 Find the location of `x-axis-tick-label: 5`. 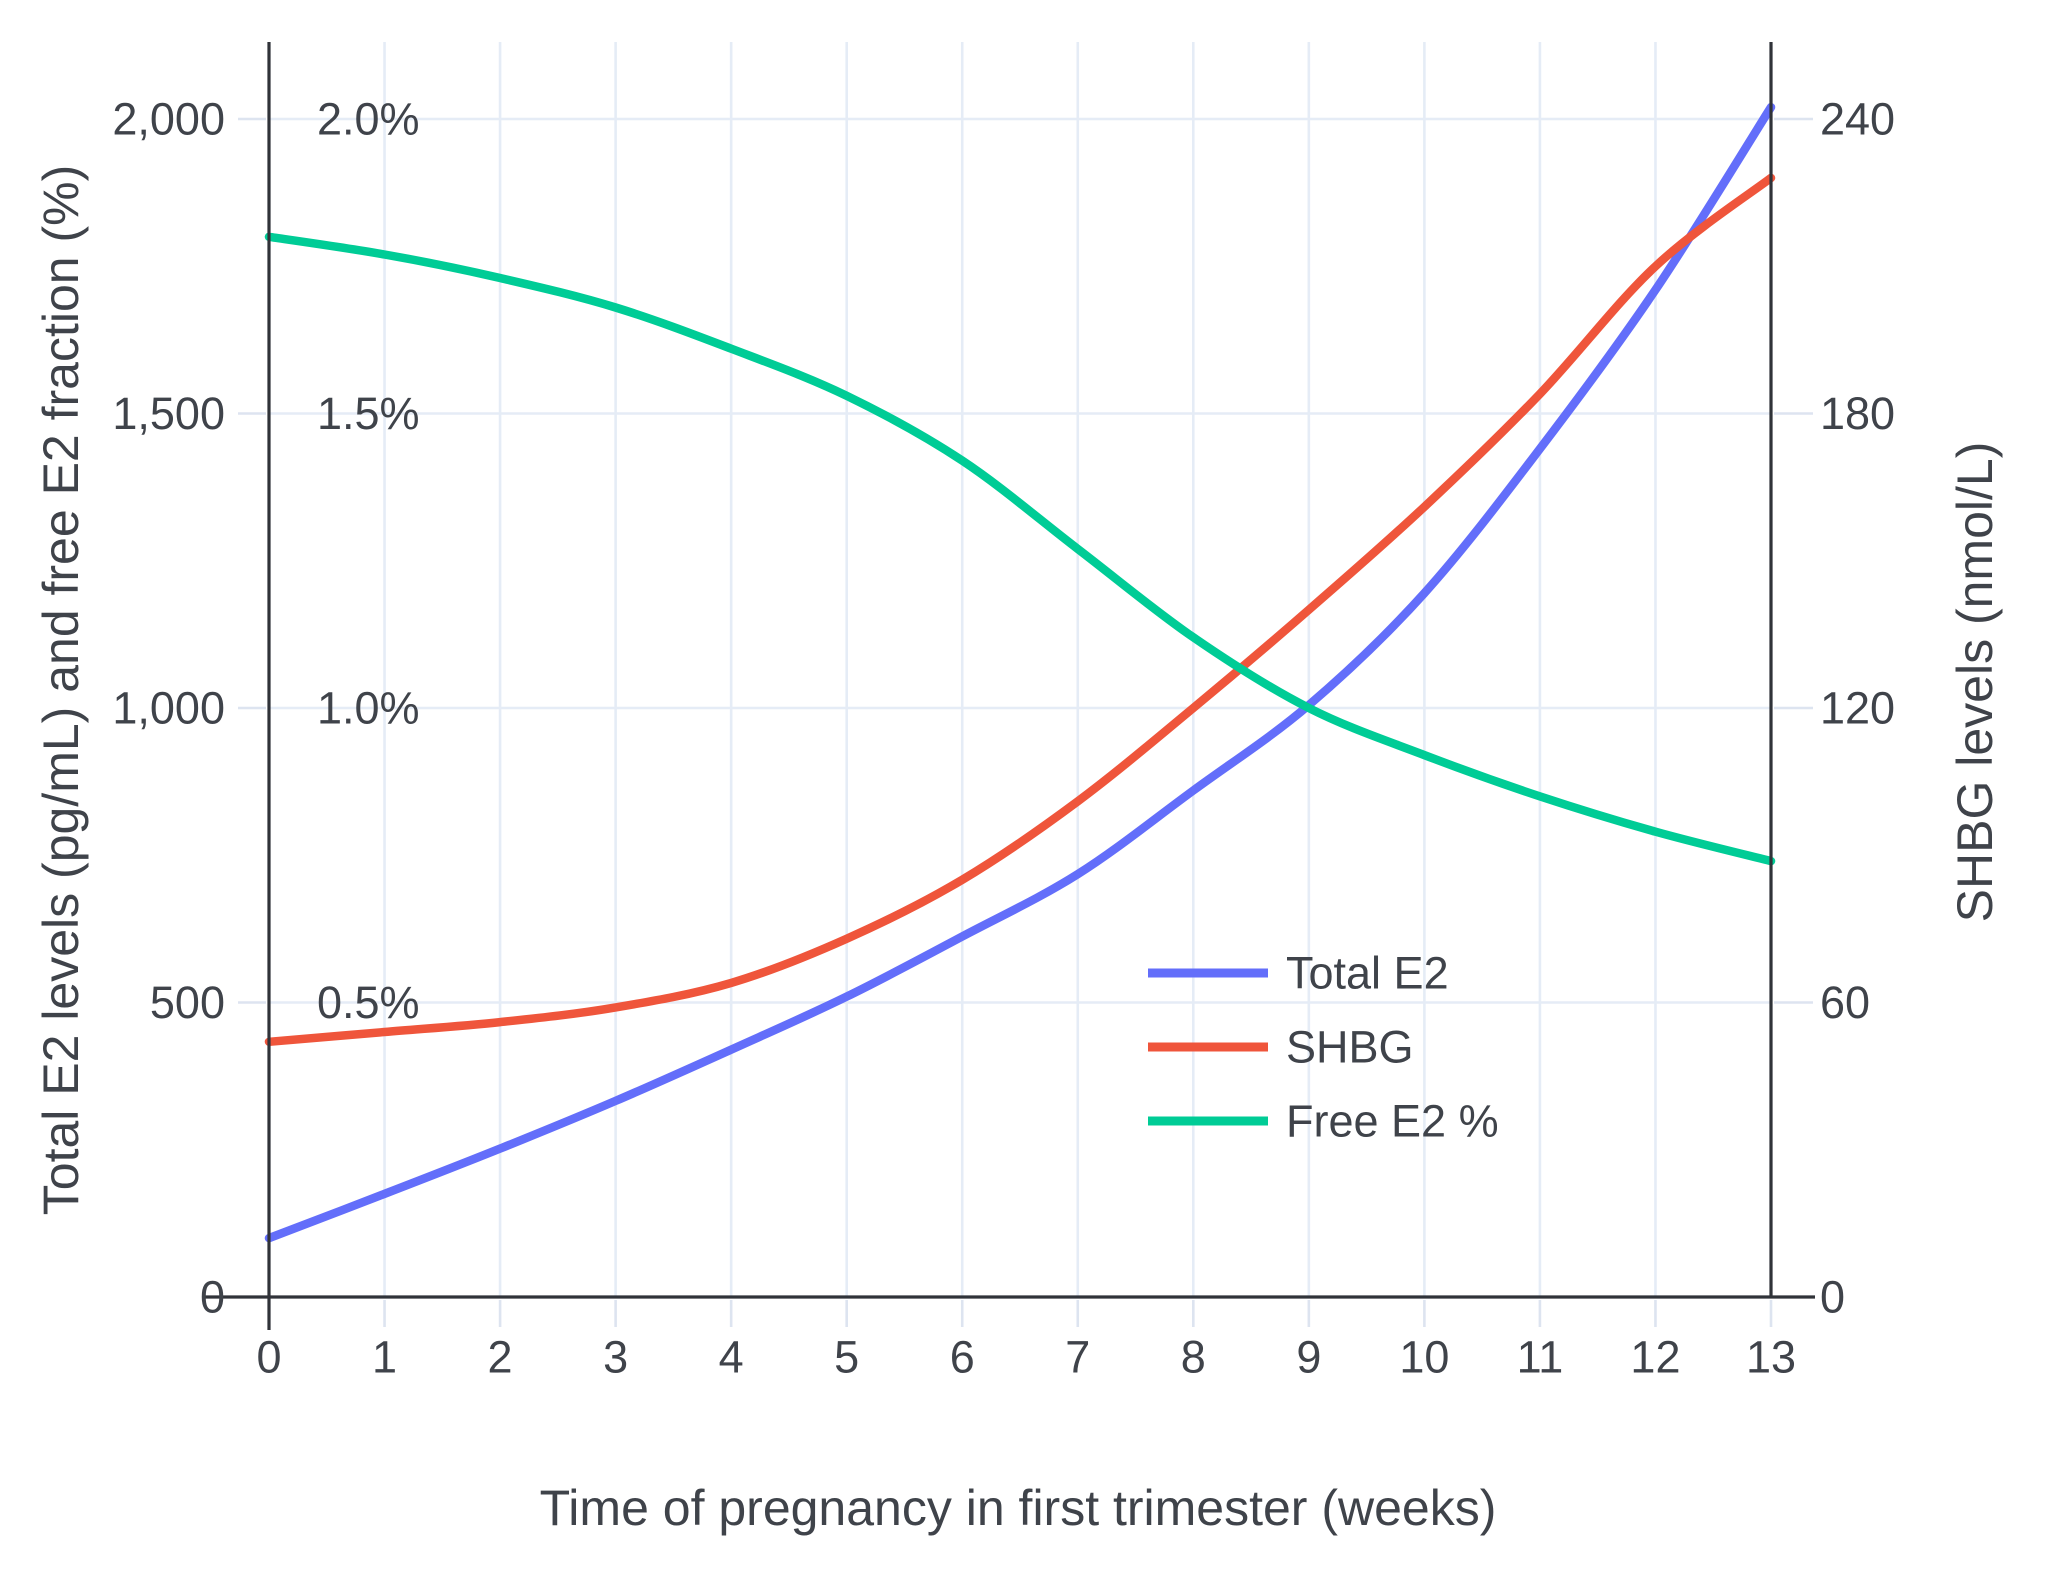

x-axis-tick-label: 5 is located at coordinates (846, 1357).